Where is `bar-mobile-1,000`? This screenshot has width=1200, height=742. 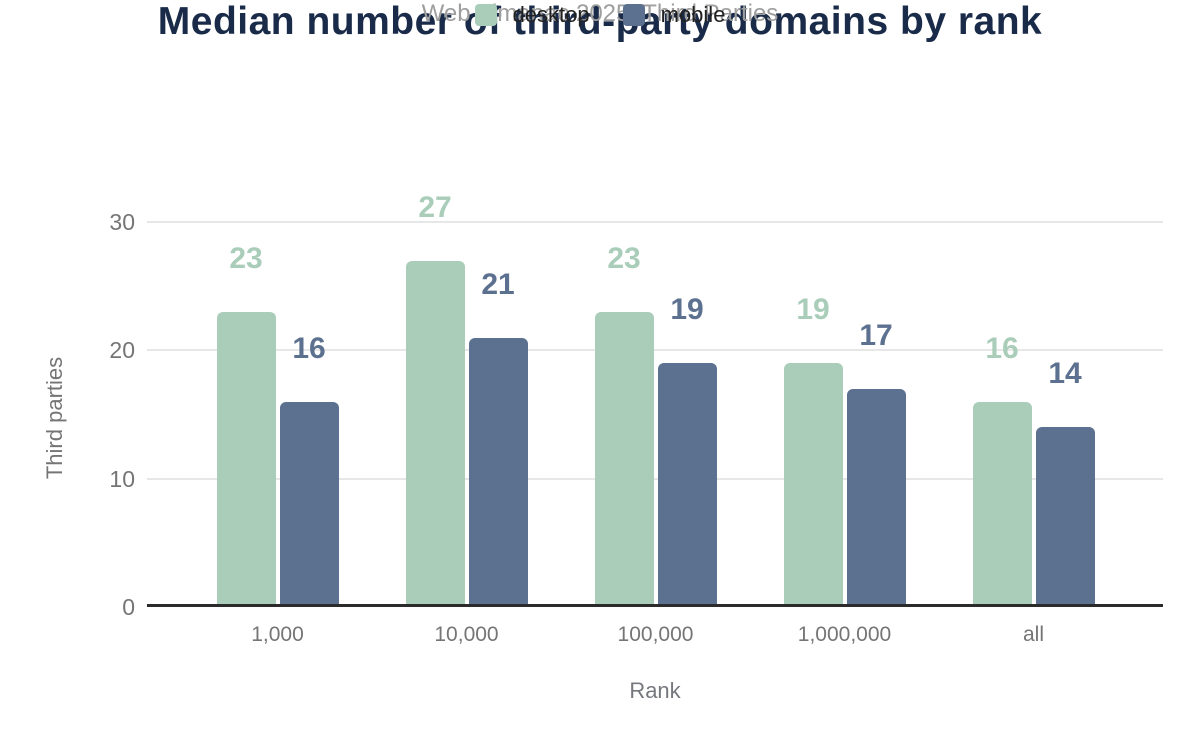
bar-mobile-1,000 is located at coordinates (309, 504).